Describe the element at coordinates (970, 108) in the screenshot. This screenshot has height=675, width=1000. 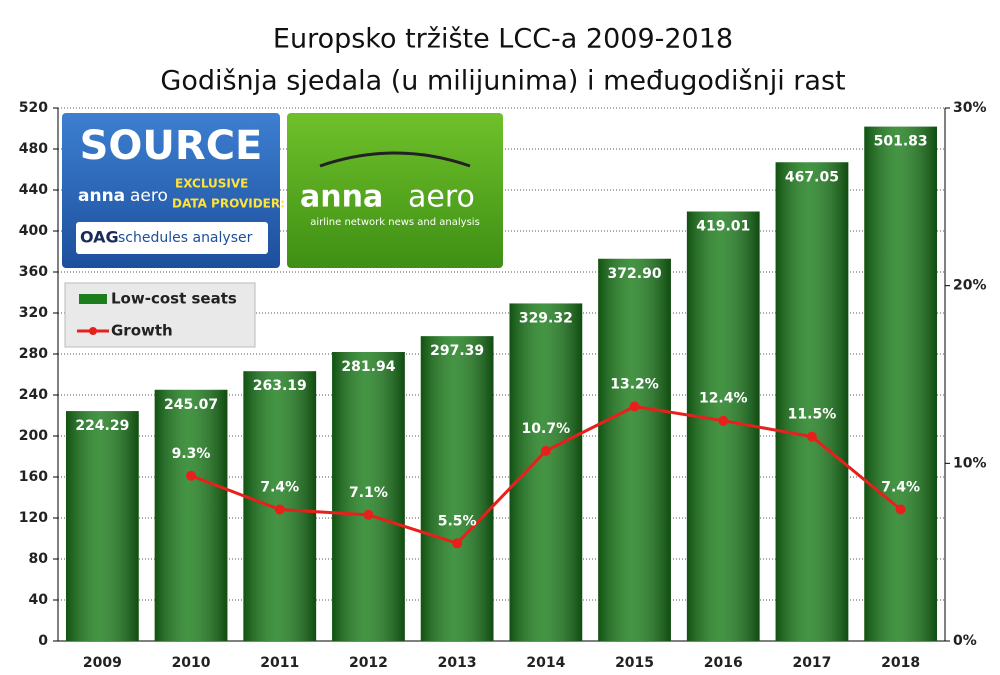
I see `y2-tick-label: 30%` at that location.